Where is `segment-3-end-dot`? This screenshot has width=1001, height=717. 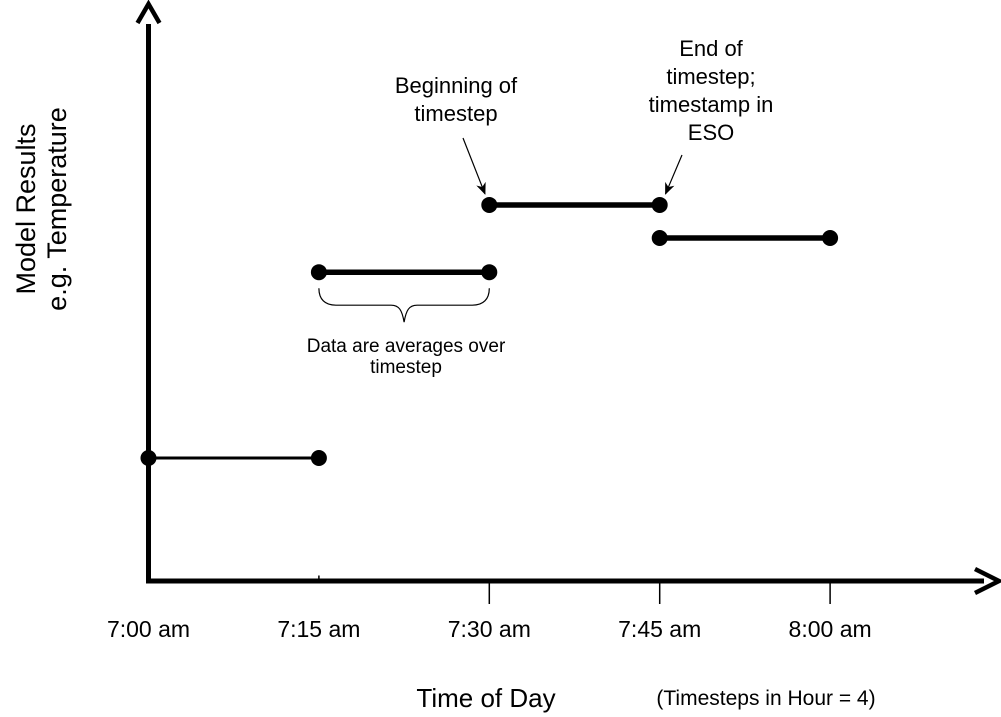 segment-3-end-dot is located at coordinates (830, 238).